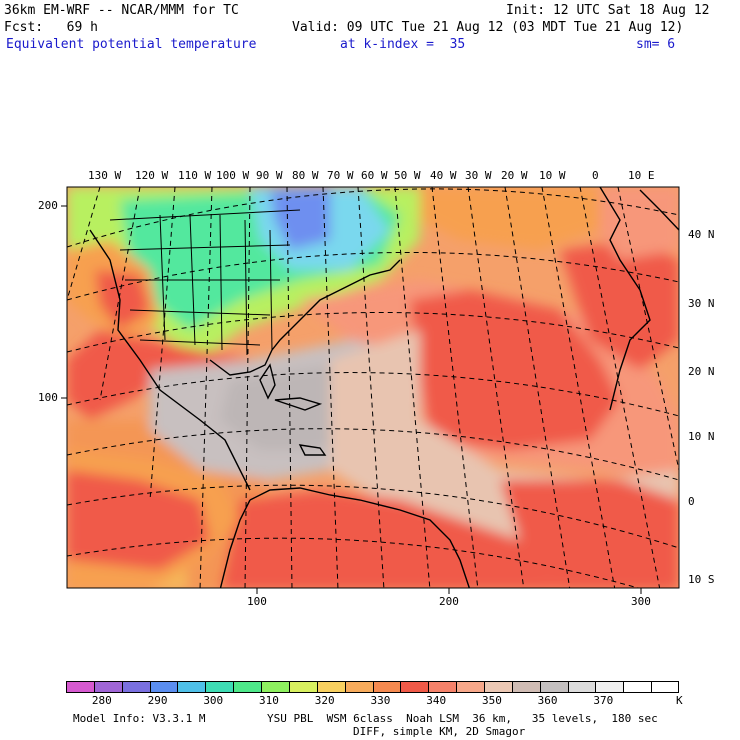 This screenshot has width=740, height=740. Describe the element at coordinates (324, 700) in the screenshot. I see `colorbar-label: 320` at that location.